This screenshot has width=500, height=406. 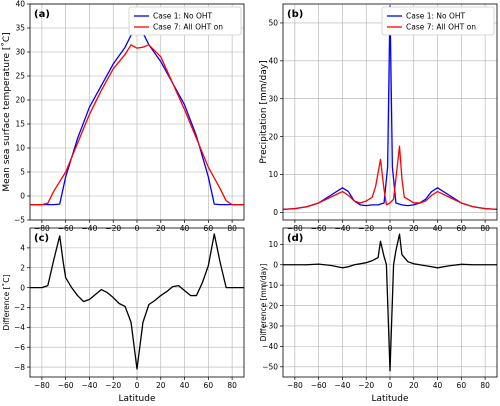 I want to click on panel-label: (b), so click(x=295, y=14).